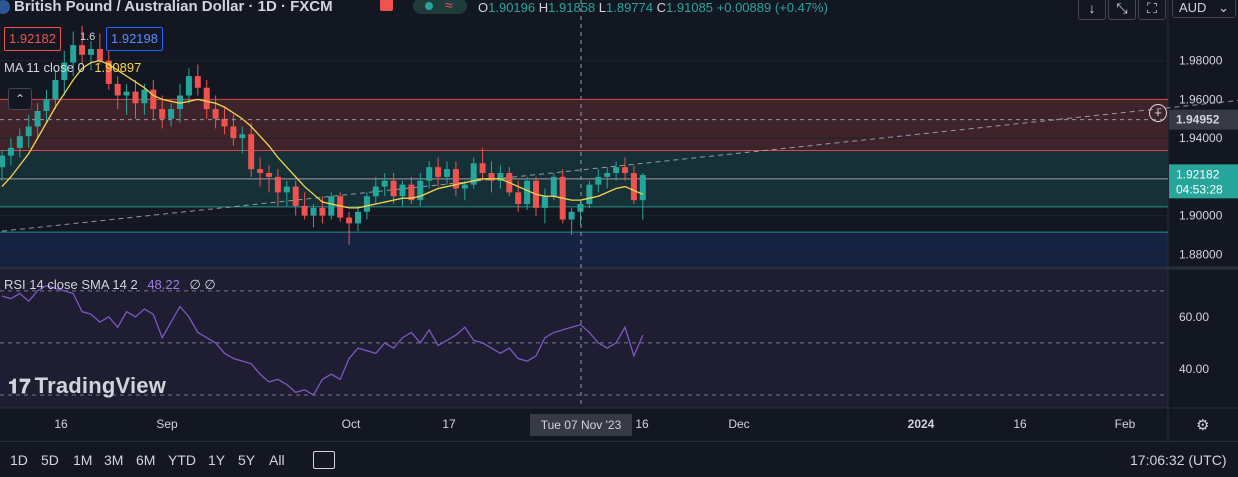 This screenshot has height=477, width=1238. Describe the element at coordinates (247, 460) in the screenshot. I see `timeframe-5y: 5Y` at that location.